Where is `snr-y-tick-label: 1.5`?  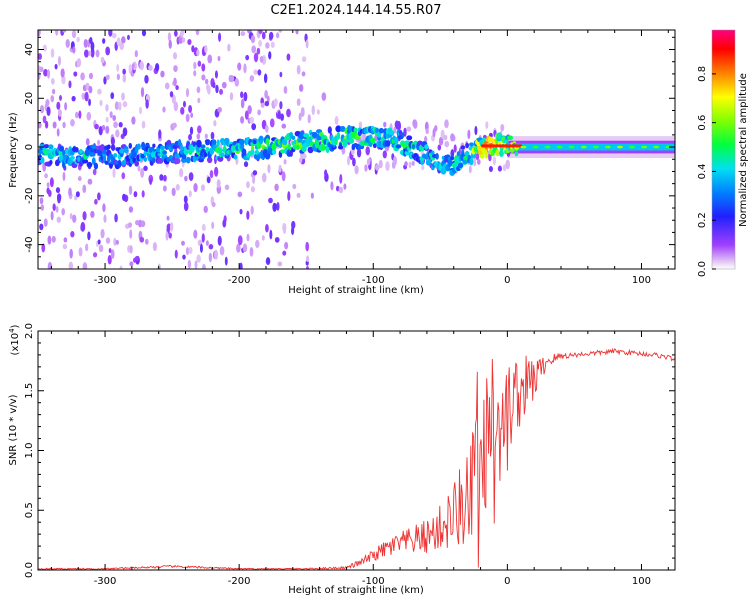 snr-y-tick-label: 1.5 is located at coordinates (29, 391).